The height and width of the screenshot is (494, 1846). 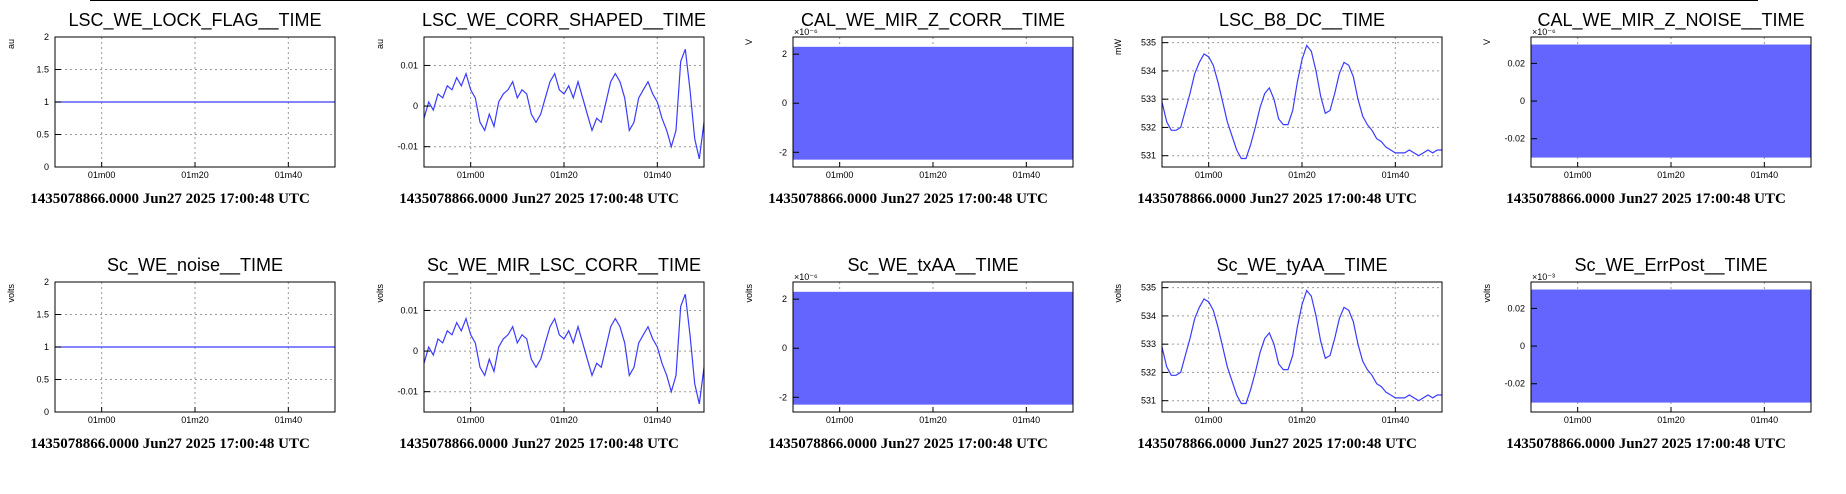 I want to click on y-tick-label: 1, so click(x=46, y=102).